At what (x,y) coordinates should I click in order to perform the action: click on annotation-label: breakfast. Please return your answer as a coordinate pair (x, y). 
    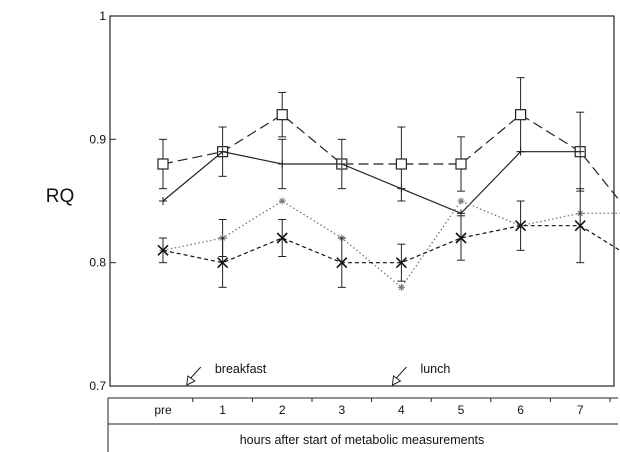
    Looking at the image, I should click on (241, 369).